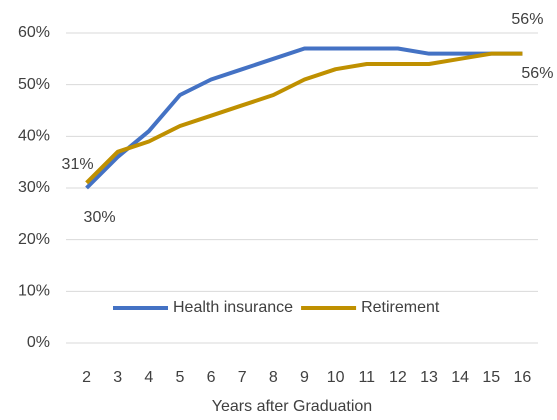 This screenshot has width=557, height=420. What do you see at coordinates (273, 377) in the screenshot?
I see `x-tick-label: 8` at bounding box center [273, 377].